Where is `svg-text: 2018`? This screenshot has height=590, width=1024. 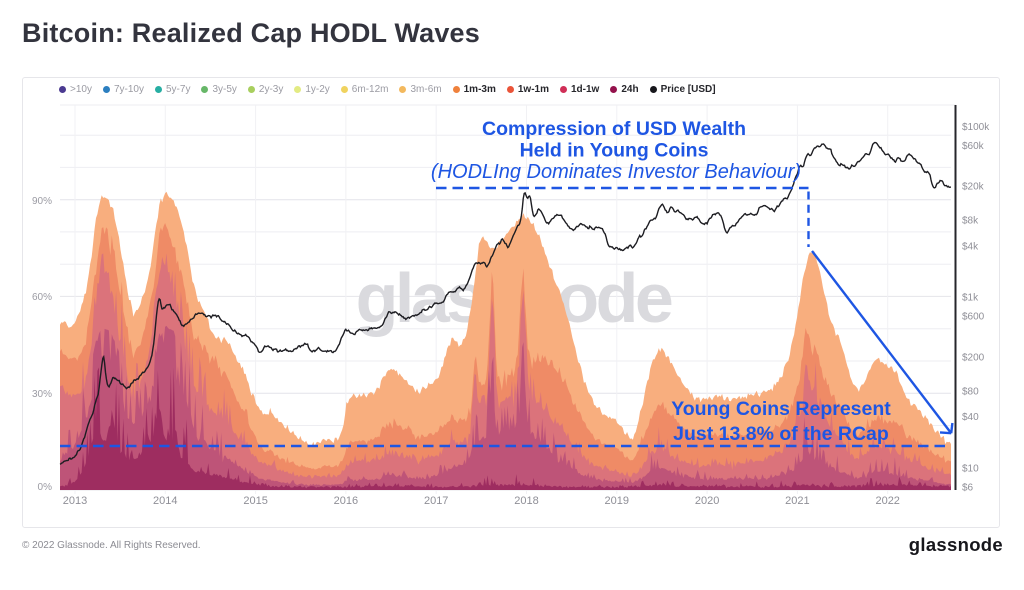 svg-text: 2018 is located at coordinates (526, 501).